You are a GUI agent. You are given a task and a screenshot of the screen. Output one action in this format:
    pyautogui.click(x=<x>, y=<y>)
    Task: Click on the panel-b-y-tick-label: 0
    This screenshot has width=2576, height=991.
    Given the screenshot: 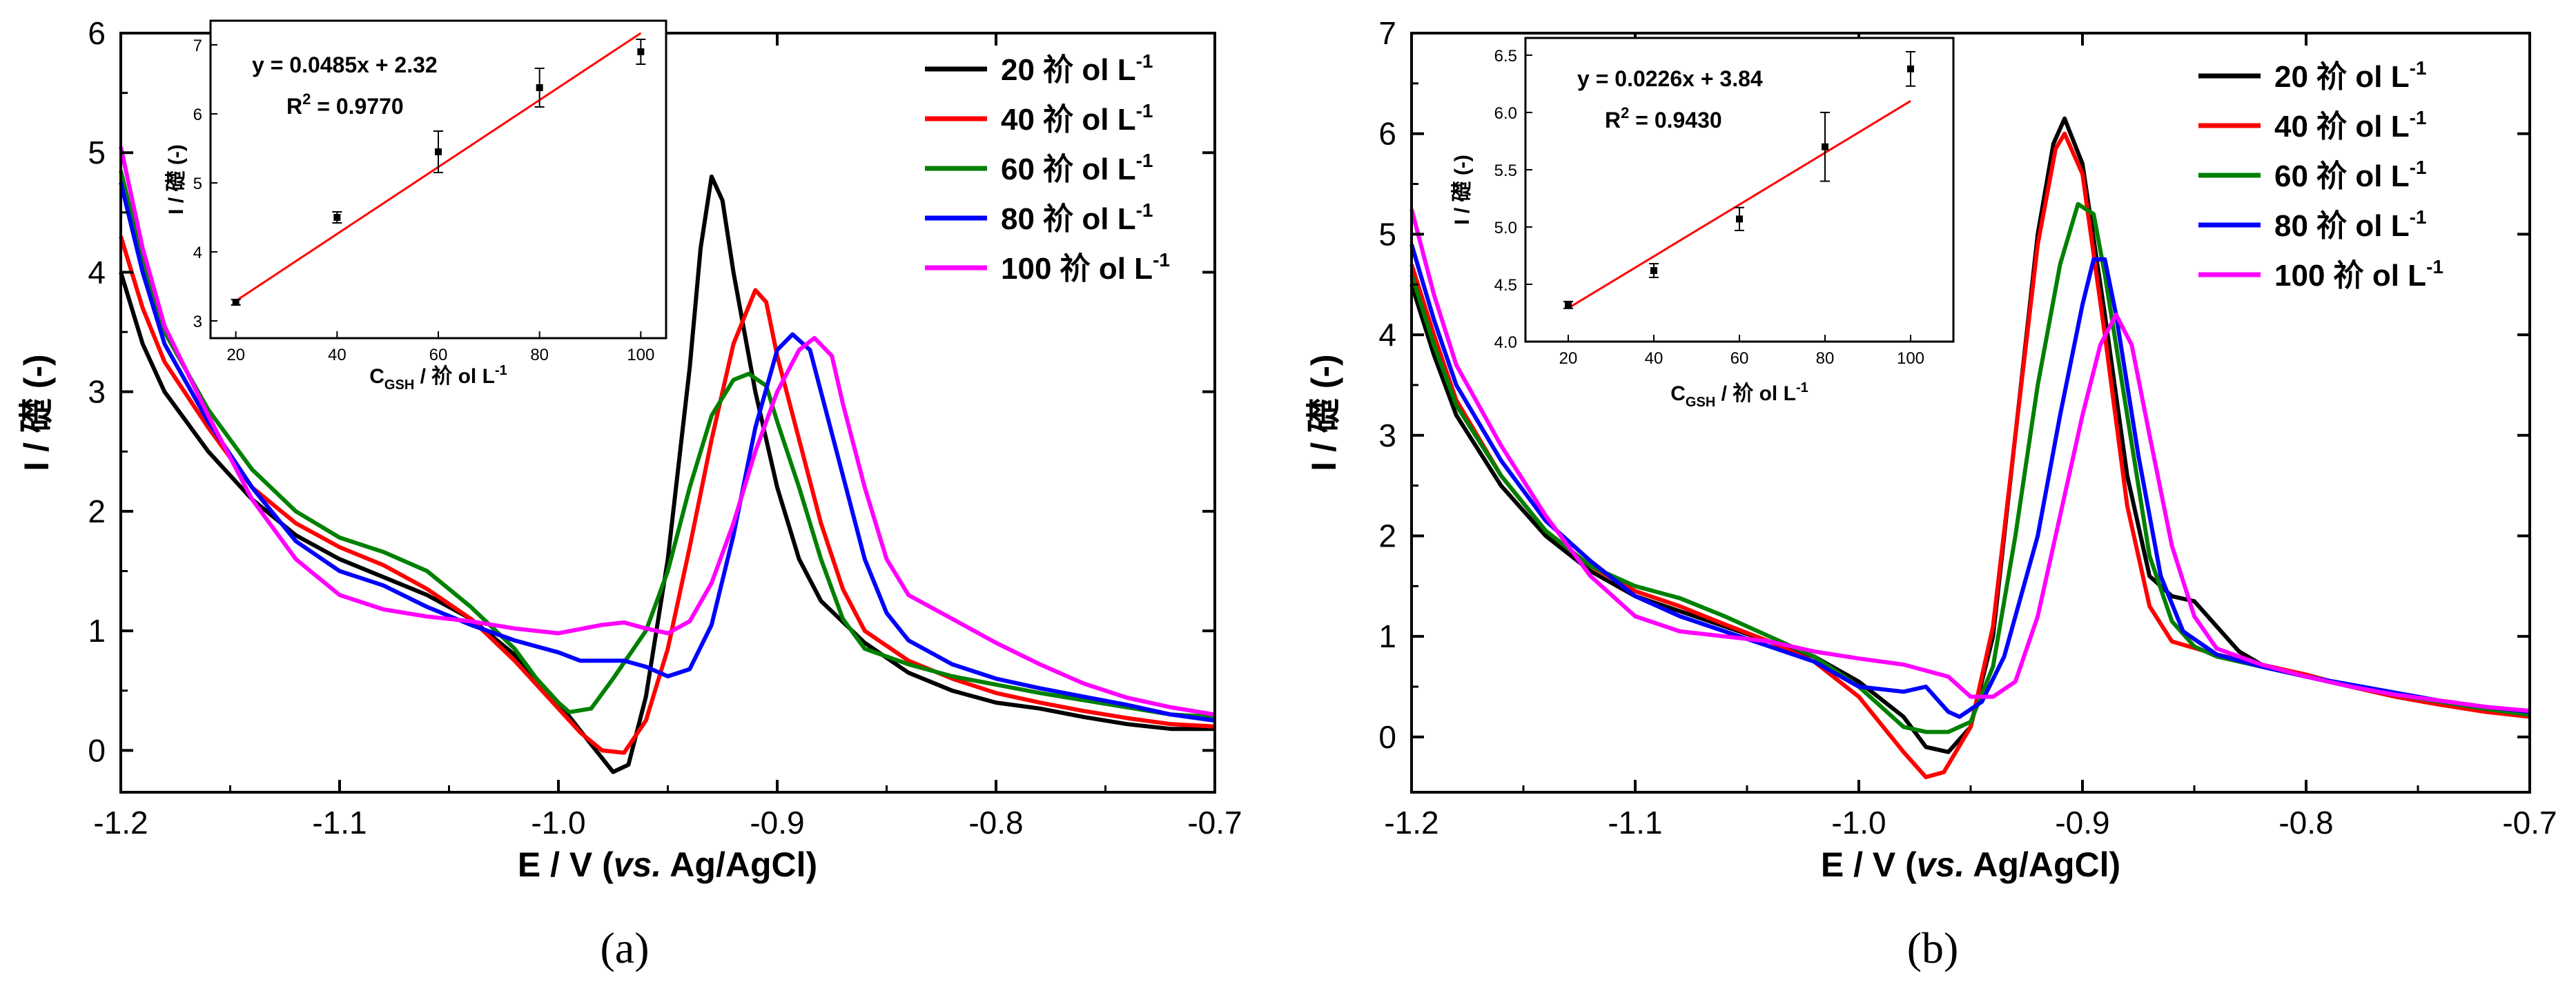 What is the action you would take?
    pyautogui.click(x=1387, y=737)
    